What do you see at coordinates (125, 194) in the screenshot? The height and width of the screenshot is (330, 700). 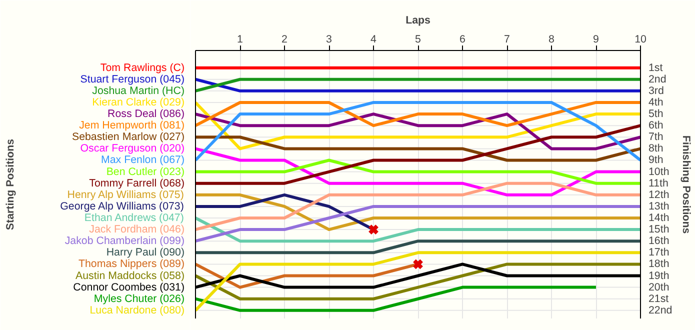 I see `series-label: Henry Alp Williams (075)` at bounding box center [125, 194].